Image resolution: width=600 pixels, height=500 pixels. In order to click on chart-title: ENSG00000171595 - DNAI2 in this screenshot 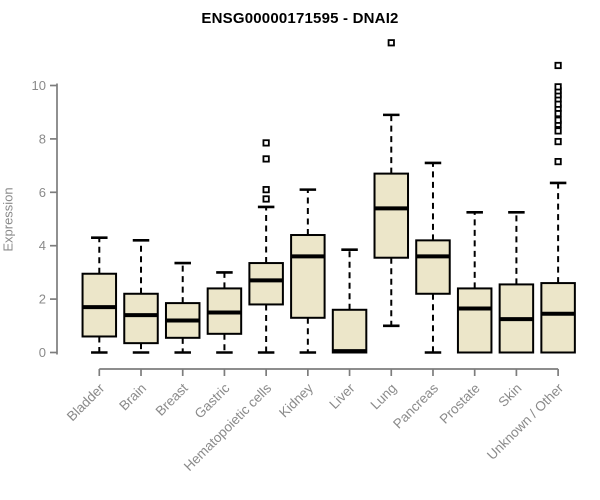, I will do `click(300, 18)`.